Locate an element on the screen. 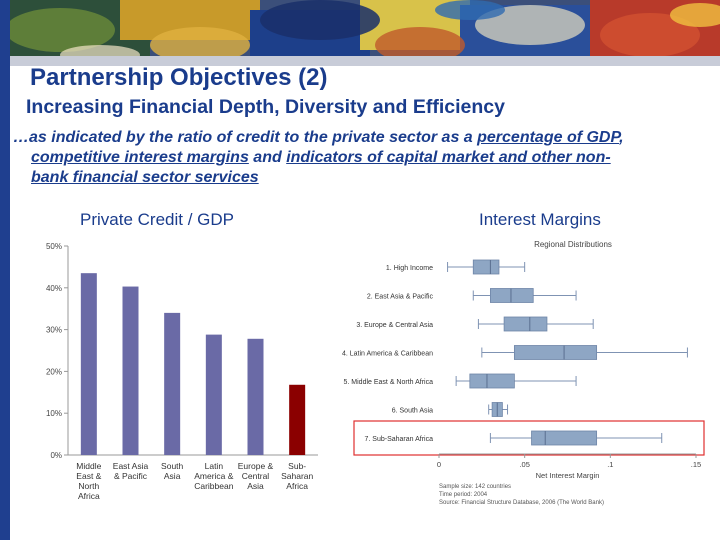  x-tick-label-line: Middle is located at coordinates (88, 466).